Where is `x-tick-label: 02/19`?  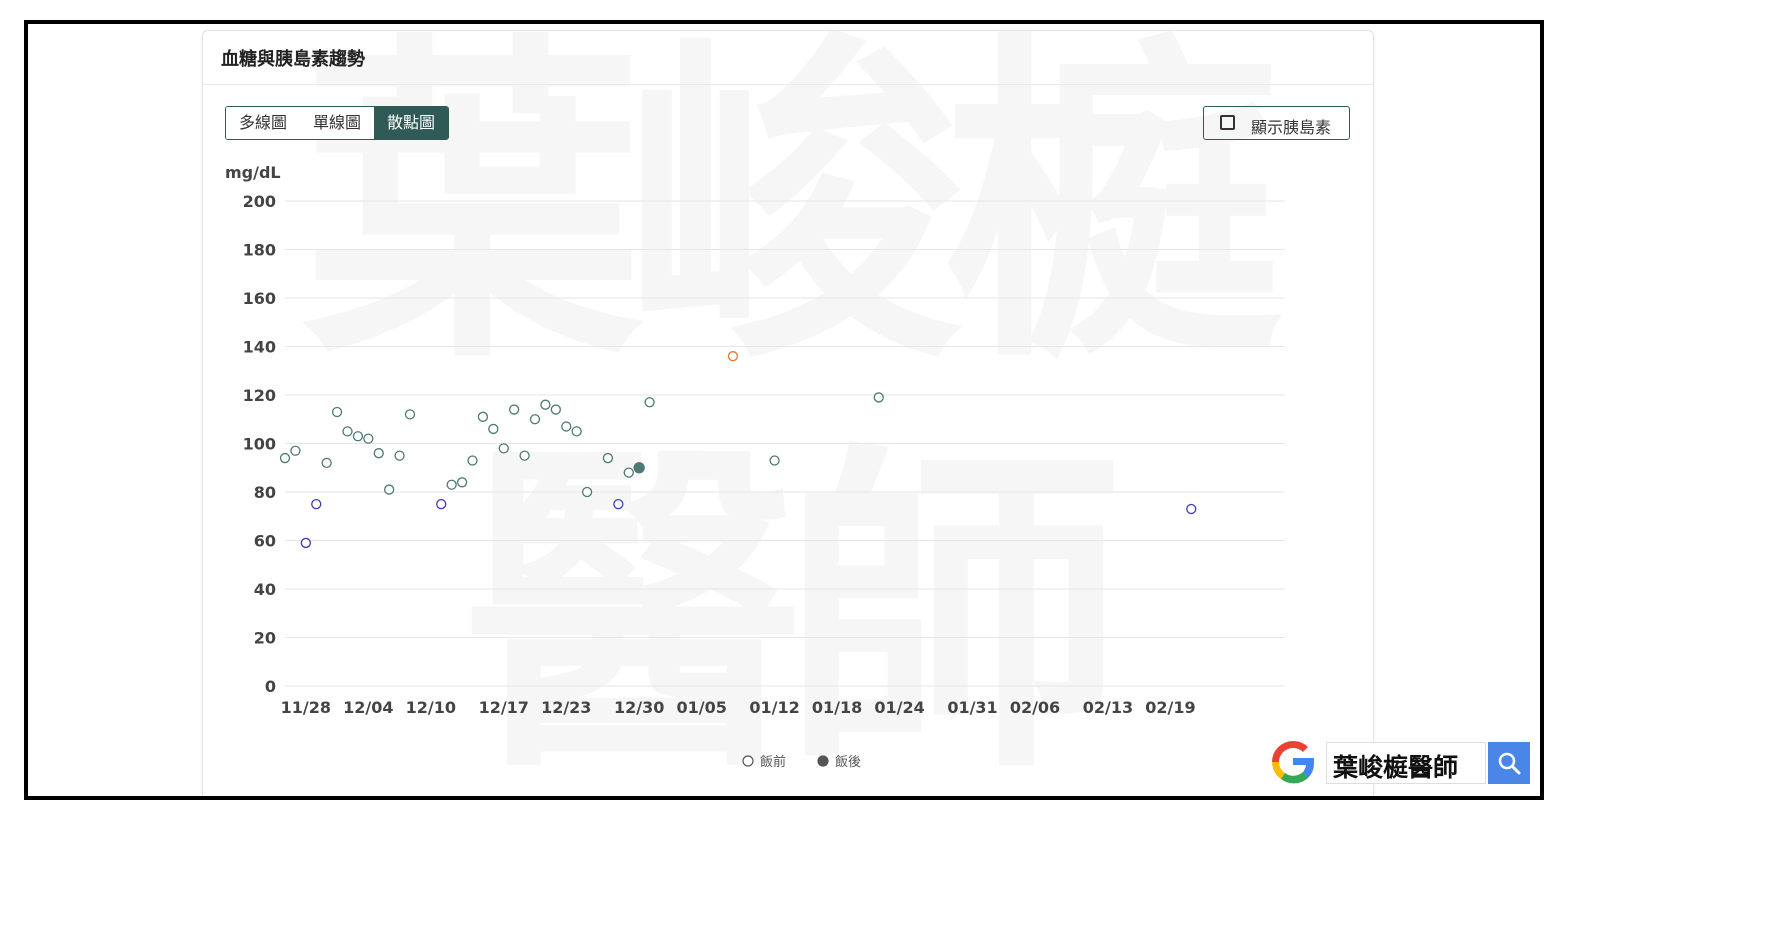 x-tick-label: 02/19 is located at coordinates (1170, 707).